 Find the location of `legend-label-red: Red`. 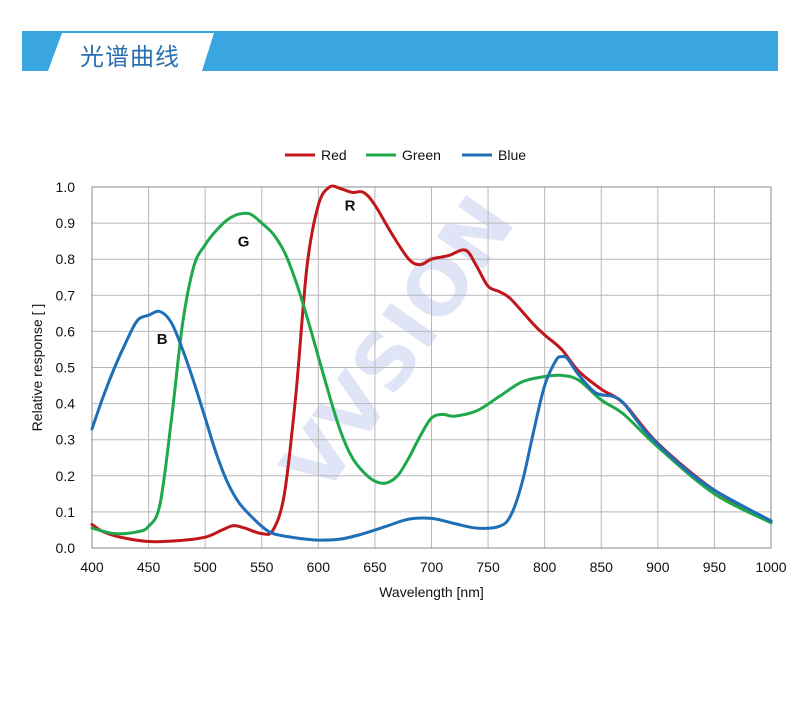

legend-label-red: Red is located at coordinates (334, 155).